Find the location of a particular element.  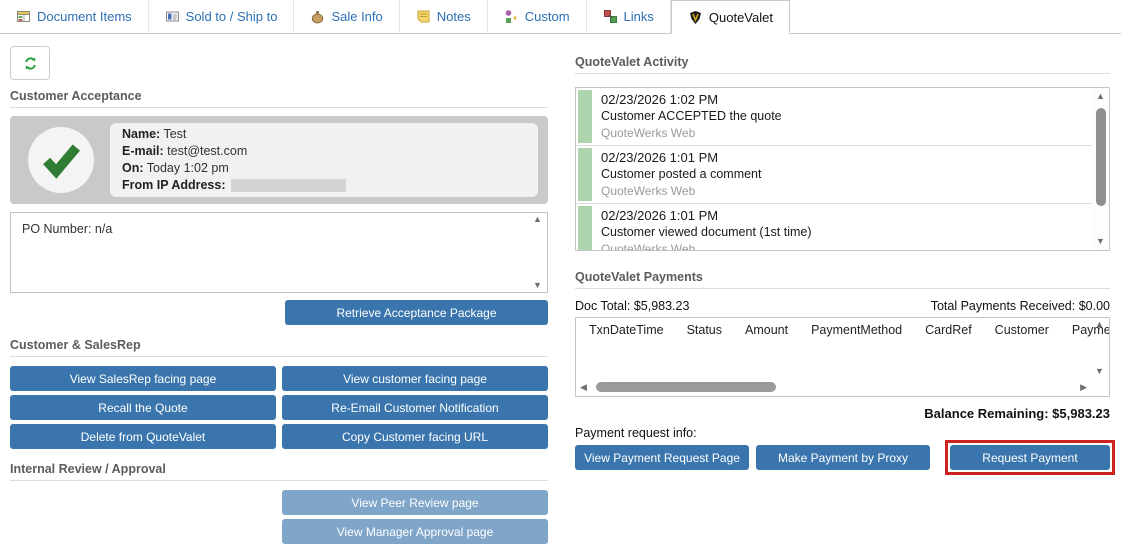

column-header: CardRef is located at coordinates (948, 330).